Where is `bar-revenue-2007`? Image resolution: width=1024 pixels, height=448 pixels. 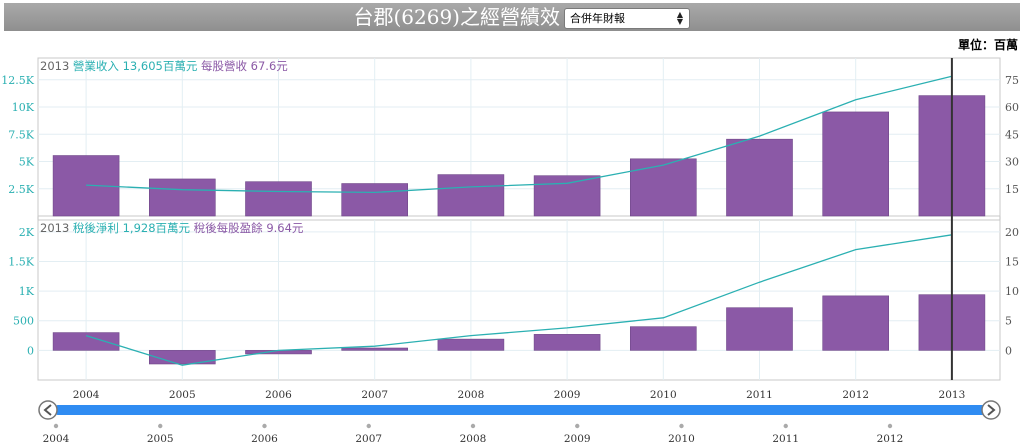 bar-revenue-2007 is located at coordinates (375, 200).